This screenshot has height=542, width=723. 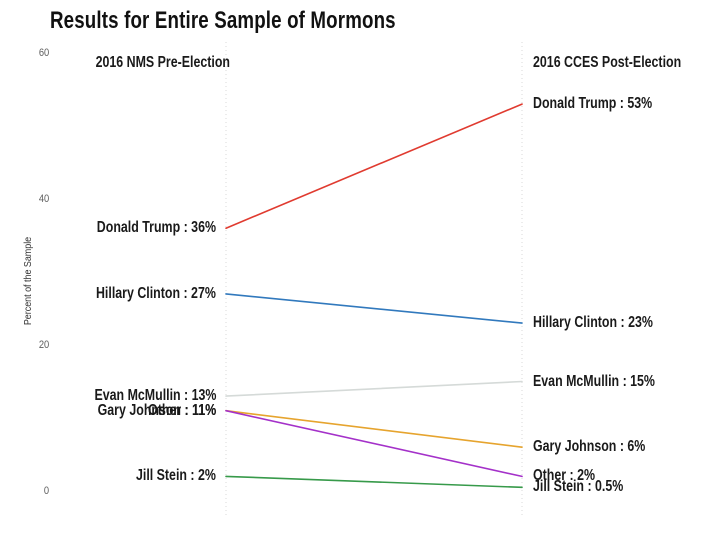 What do you see at coordinates (374, 308) in the screenshot?
I see `series-line-hillary-clinton` at bounding box center [374, 308].